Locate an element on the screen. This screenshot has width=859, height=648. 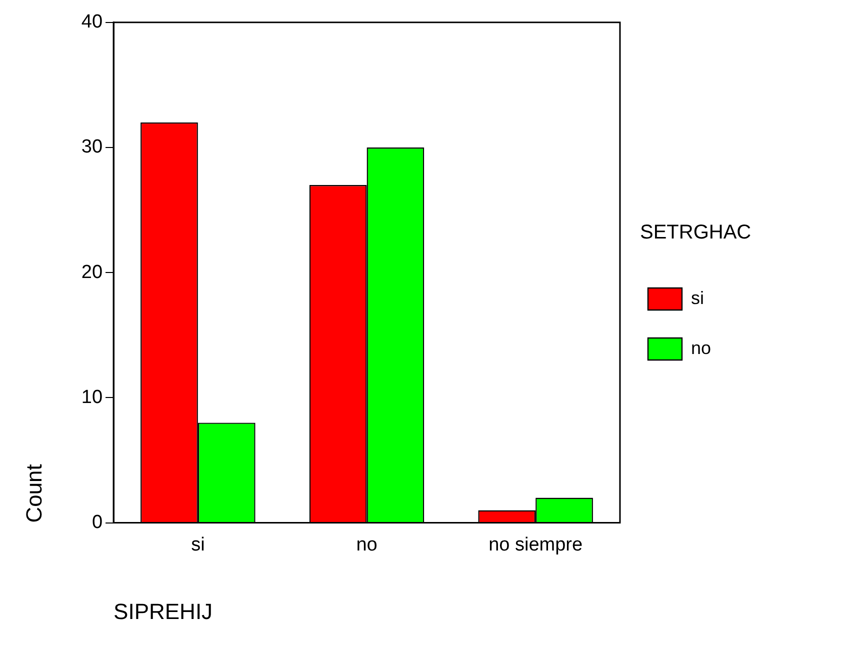
x-tick-label: no is located at coordinates (367, 545).